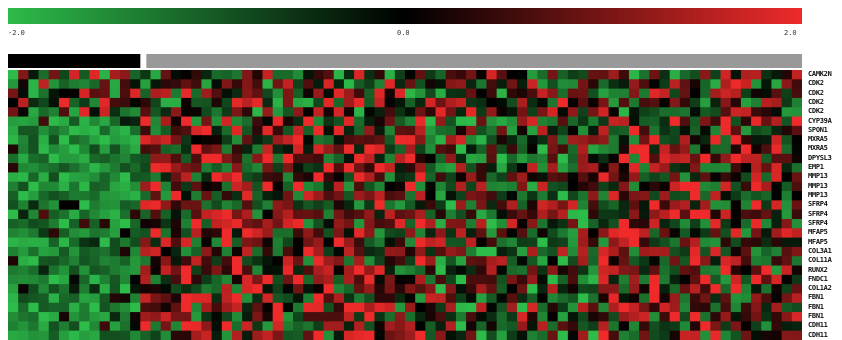 The height and width of the screenshot is (340, 842). Describe the element at coordinates (820, 288) in the screenshot. I see `row-label: COL1A2` at that location.